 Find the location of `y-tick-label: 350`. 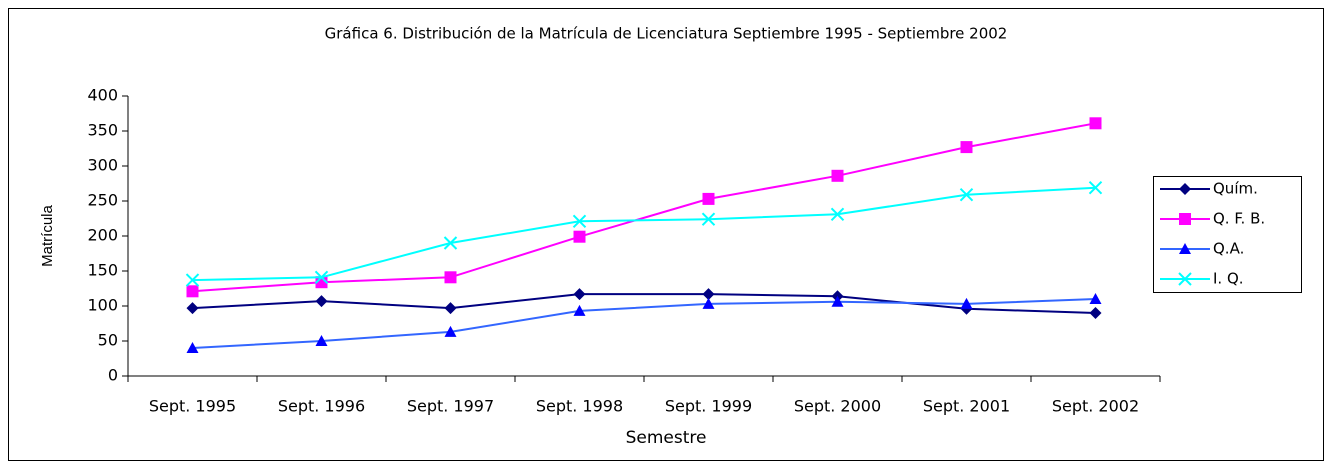

y-tick-label: 350 is located at coordinates (102, 130).